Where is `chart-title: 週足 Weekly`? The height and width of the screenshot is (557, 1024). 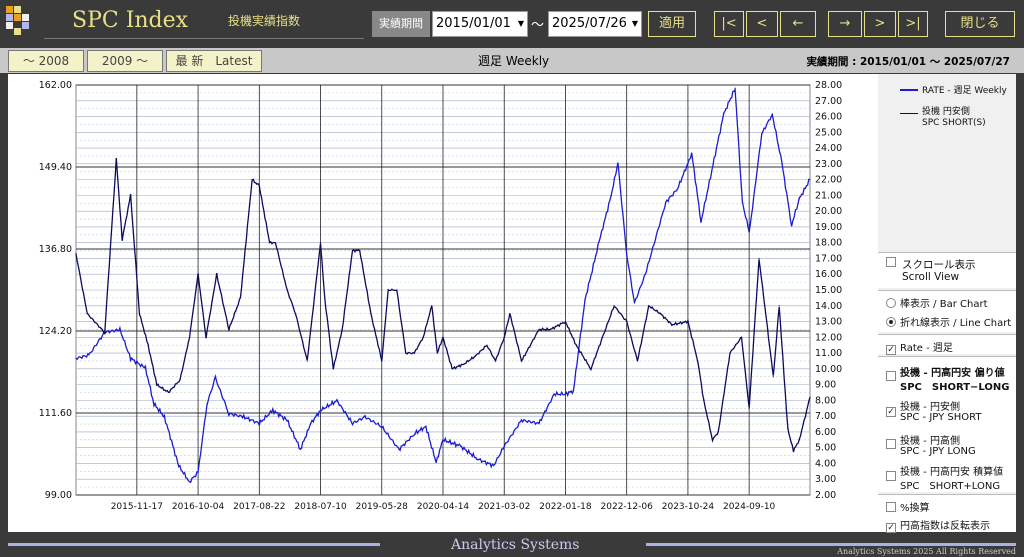
chart-title: 週足 Weekly is located at coordinates (514, 61).